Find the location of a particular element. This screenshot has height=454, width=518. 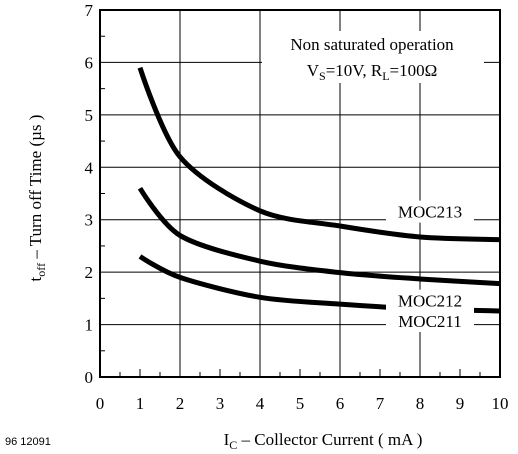

x-axis-label: IC – Collector Current ( mA ) is located at coordinates (323, 441).